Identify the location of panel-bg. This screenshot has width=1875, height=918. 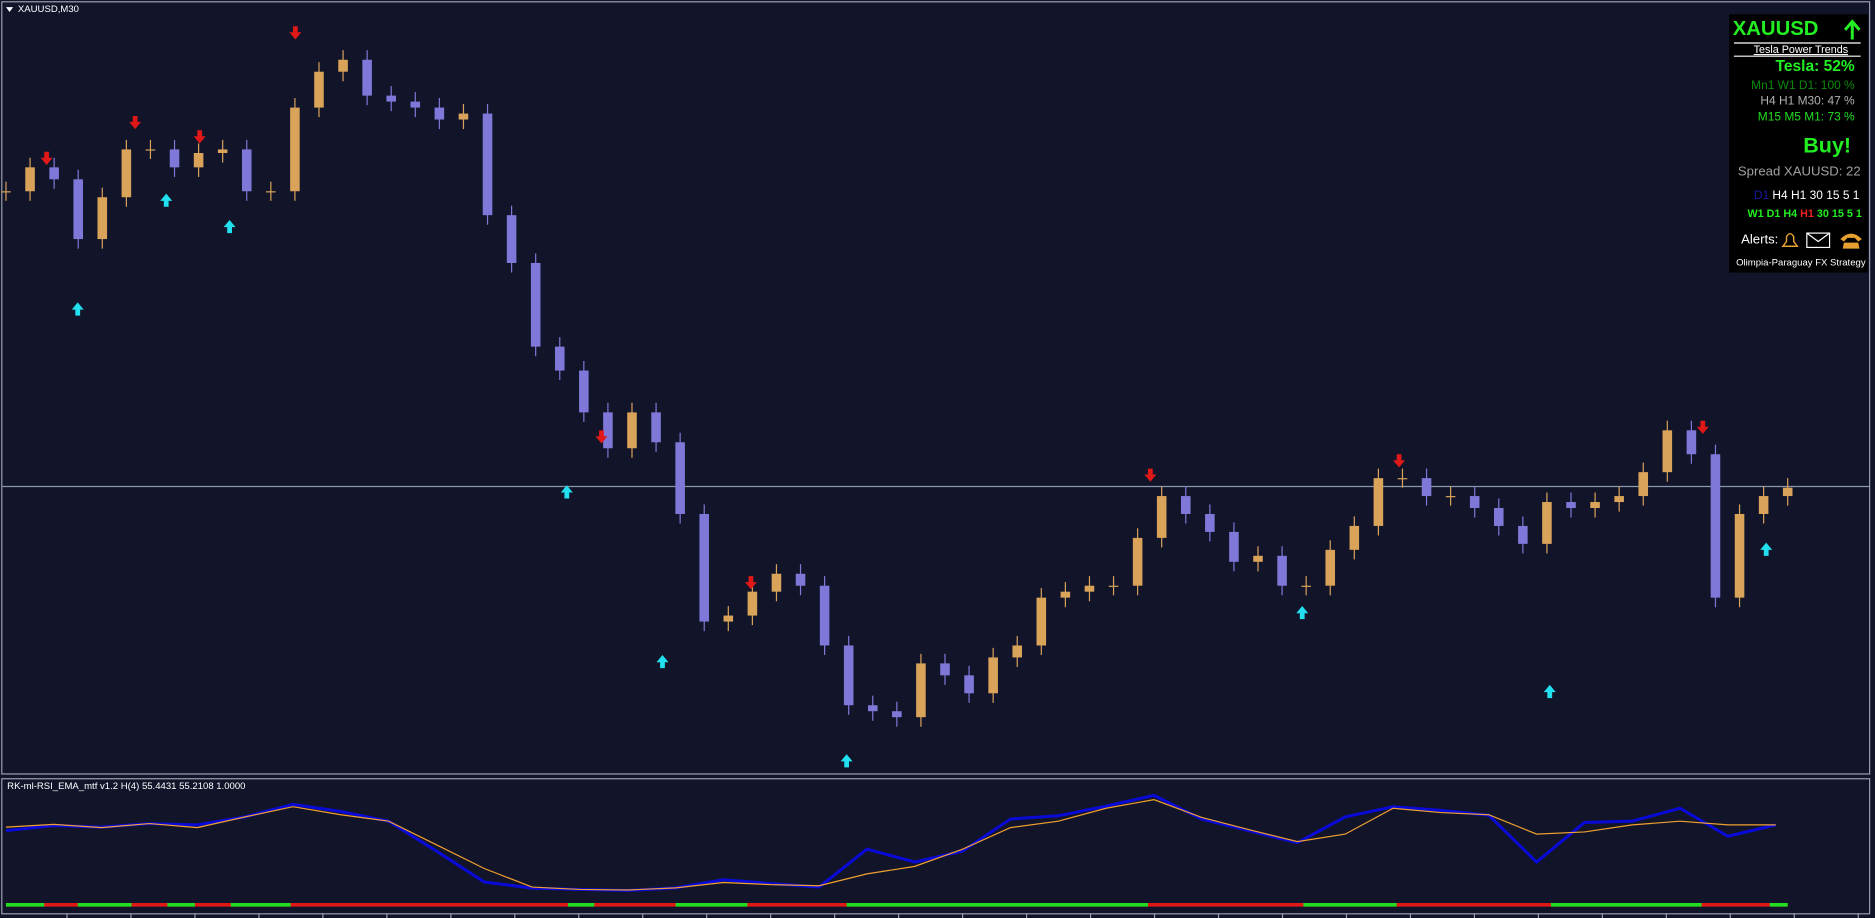
(1798, 143).